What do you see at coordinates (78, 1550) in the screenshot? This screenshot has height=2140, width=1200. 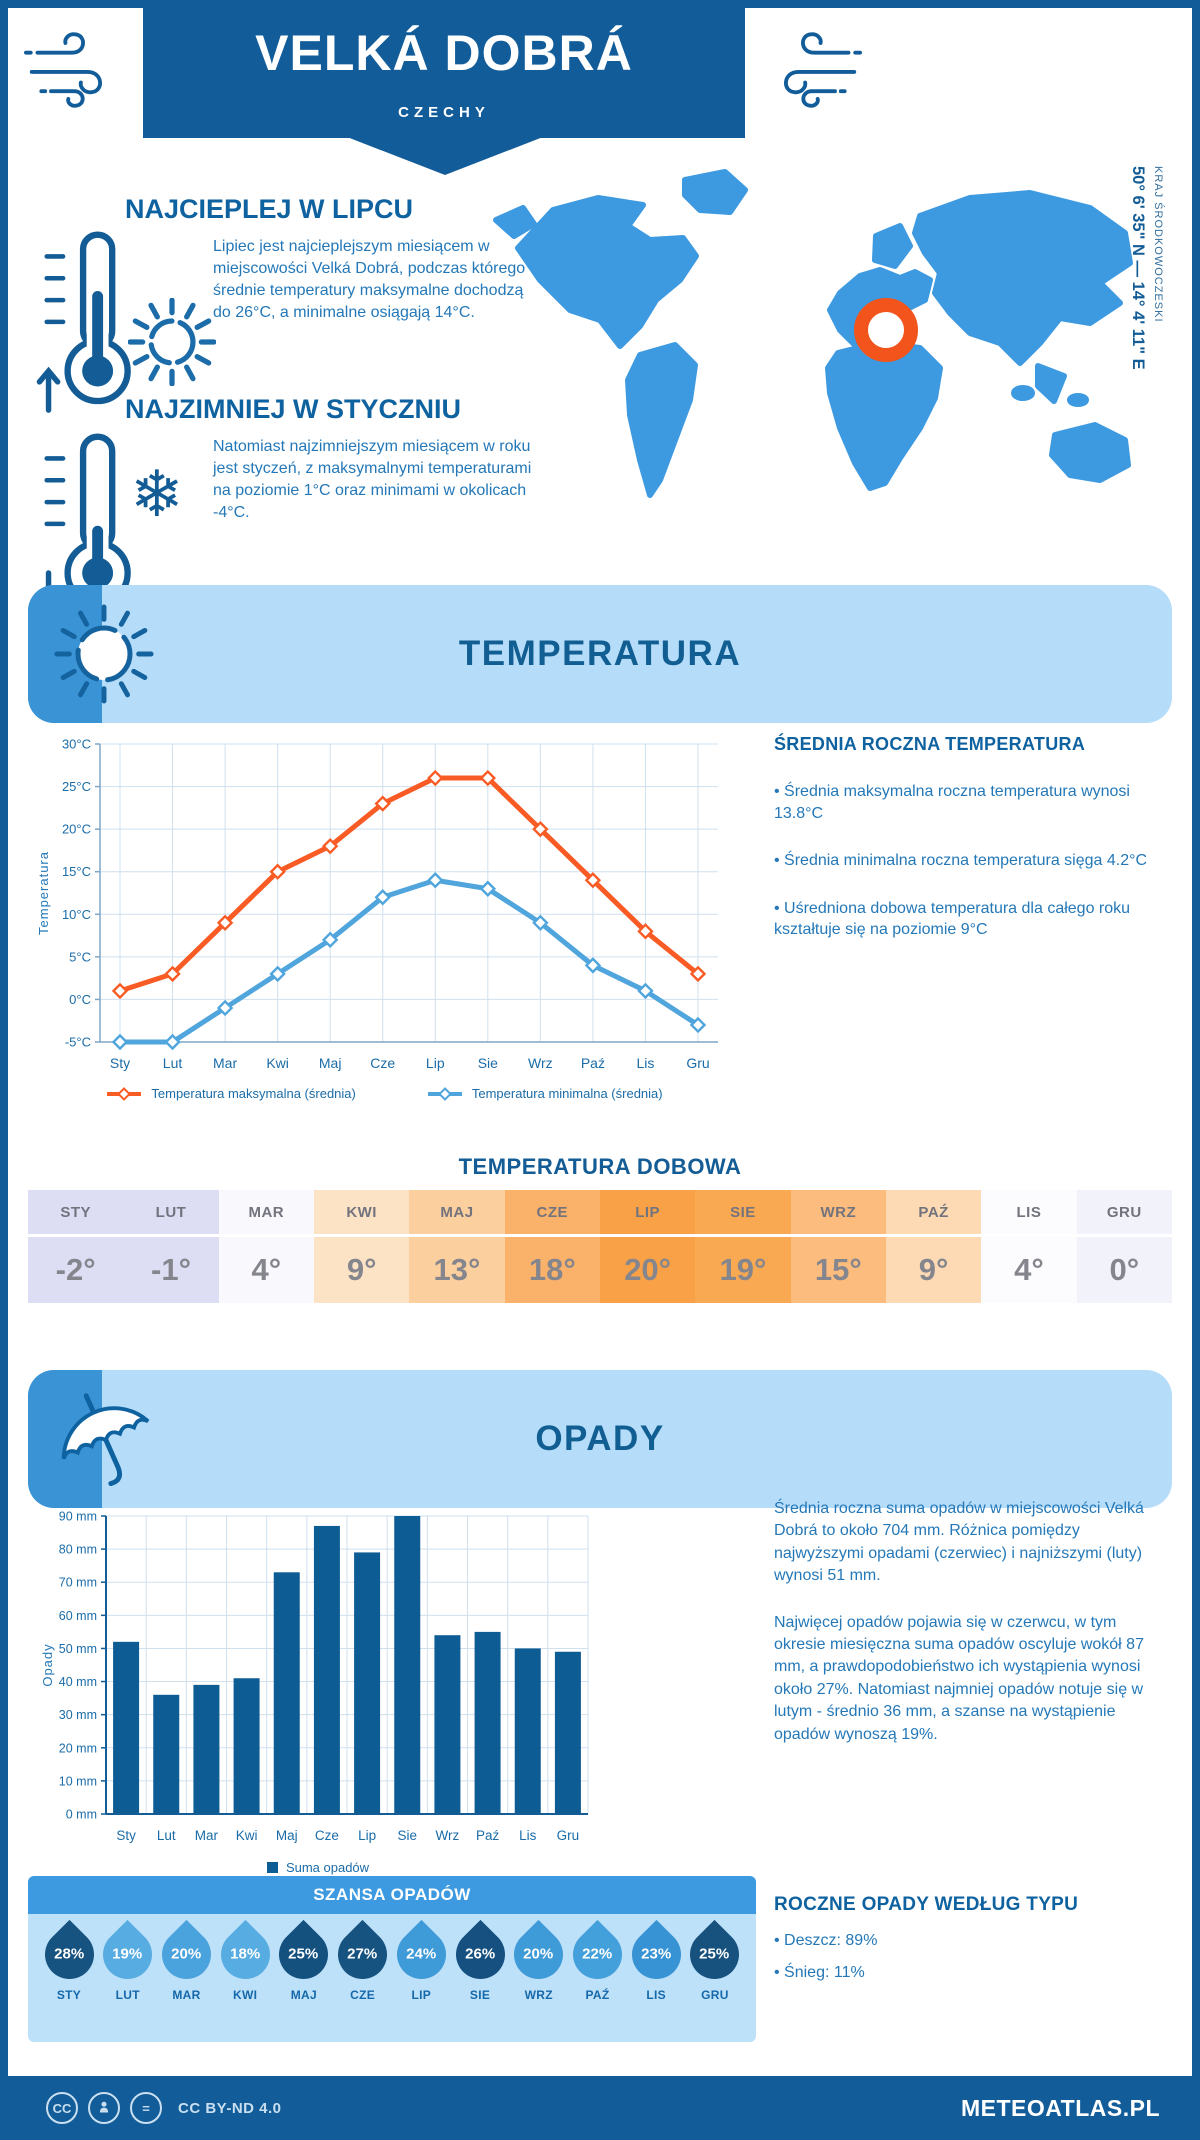 I see `svg-text: 80 mm` at bounding box center [78, 1550].